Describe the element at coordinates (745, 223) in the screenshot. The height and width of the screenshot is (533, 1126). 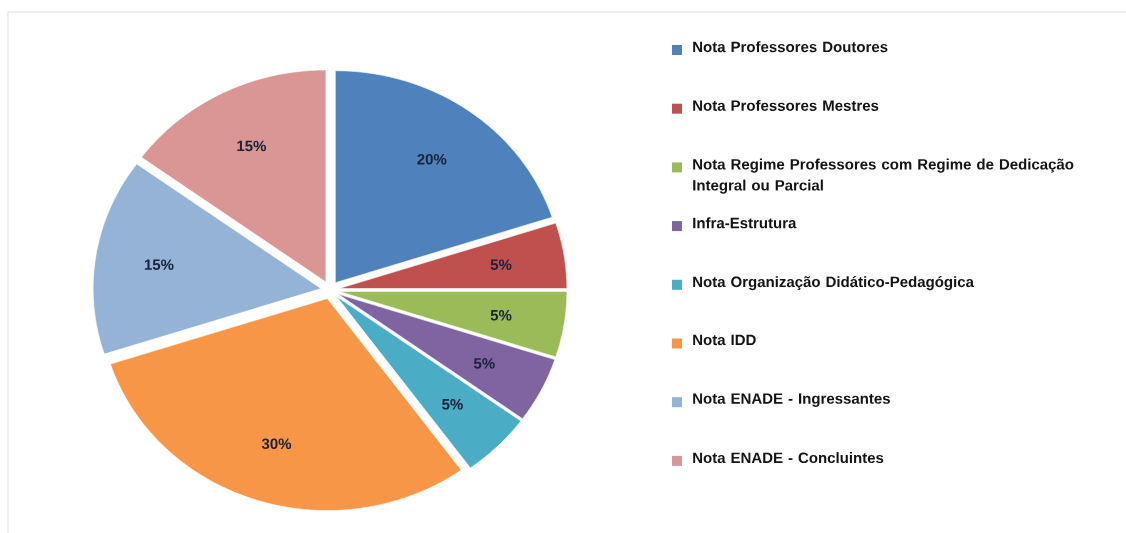
I see `legend-label: Infra-Estrutura` at that location.